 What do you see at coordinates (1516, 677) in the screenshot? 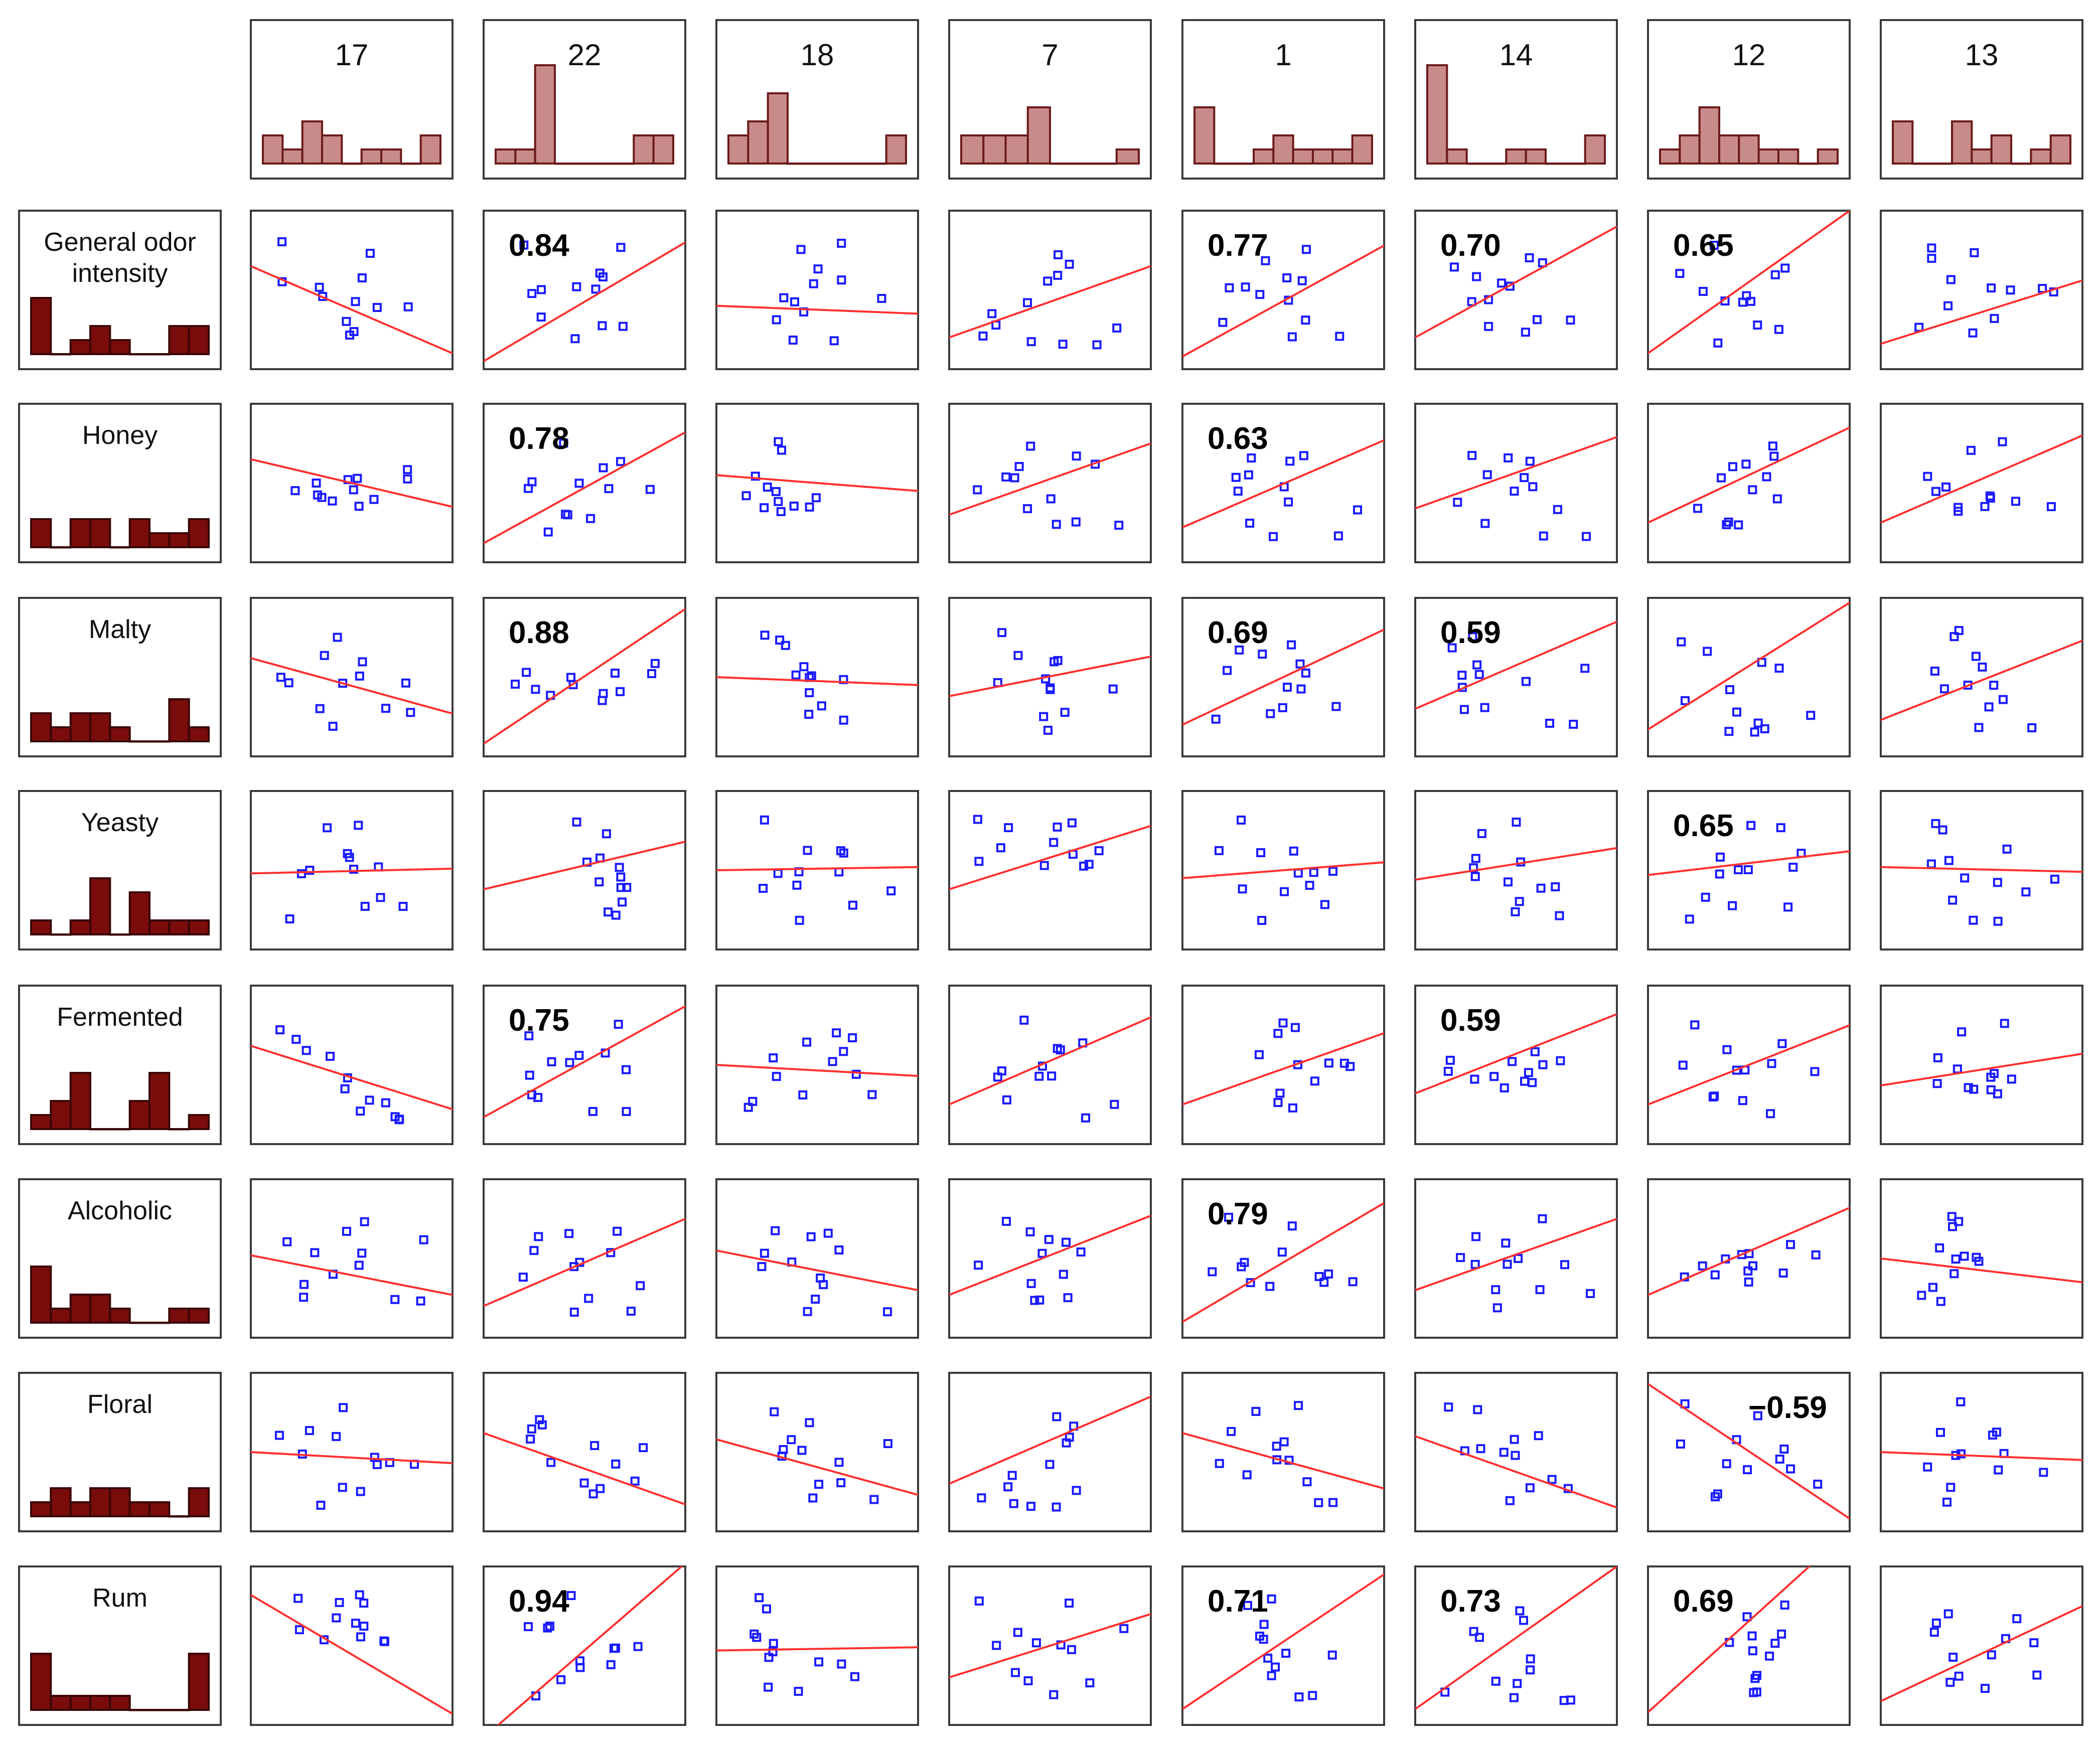
I see `cell-2-5: 0.59` at bounding box center [1516, 677].